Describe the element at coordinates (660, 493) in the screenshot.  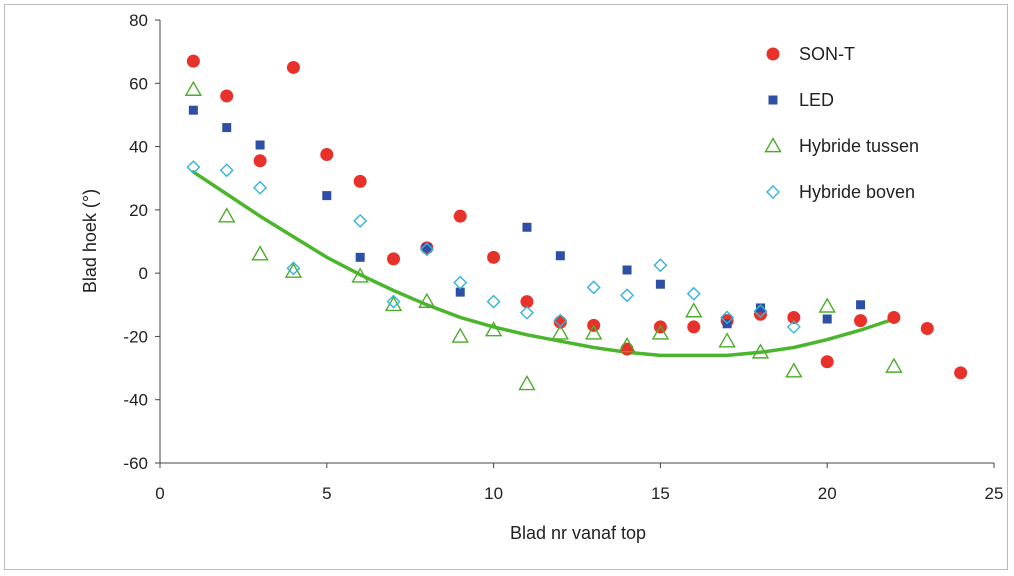
I see `x-tick-label: 15` at that location.